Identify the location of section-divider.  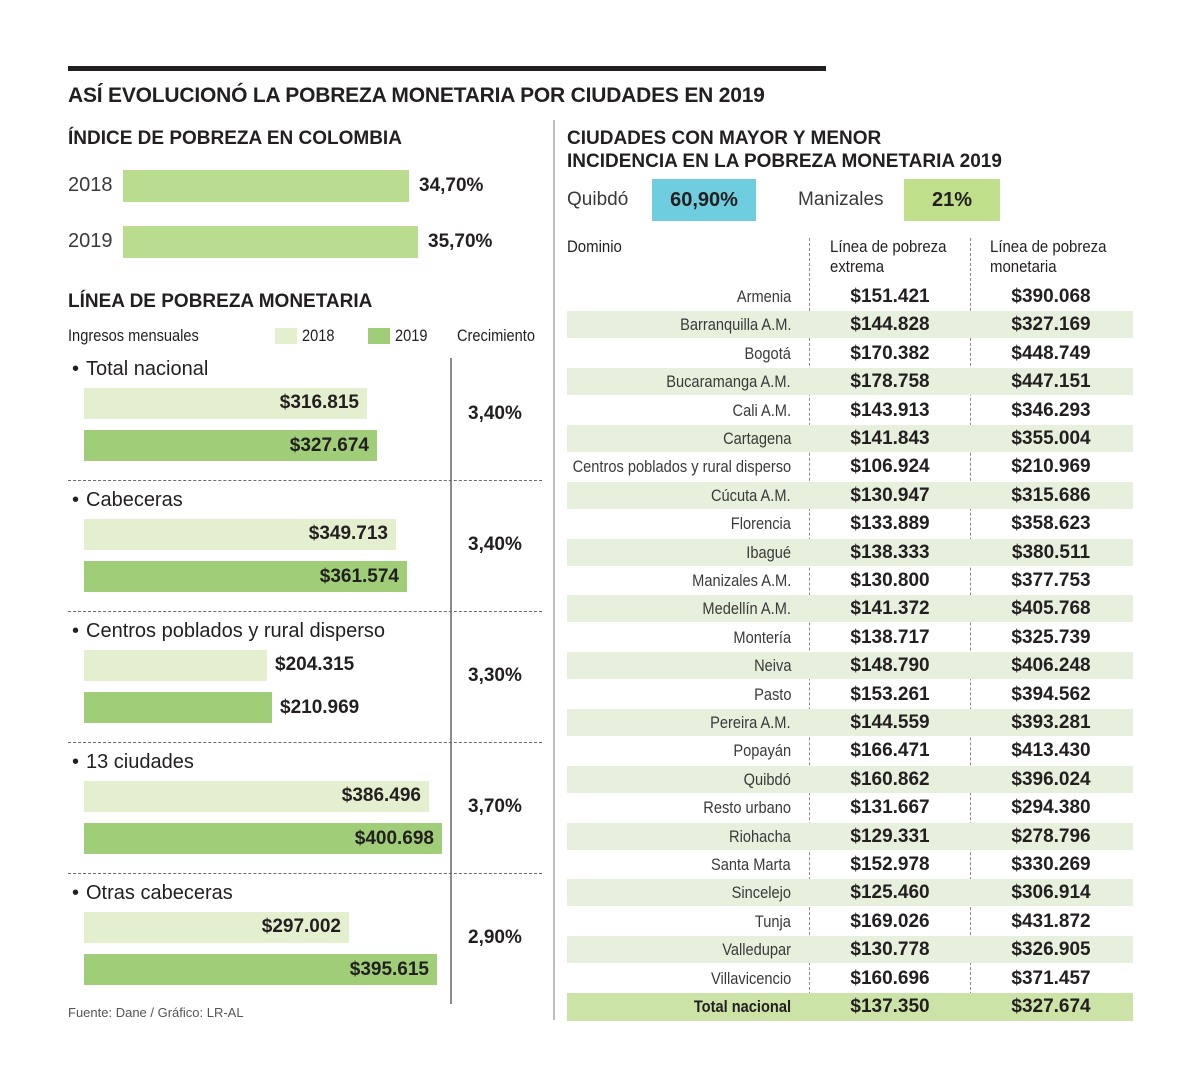
(554, 570).